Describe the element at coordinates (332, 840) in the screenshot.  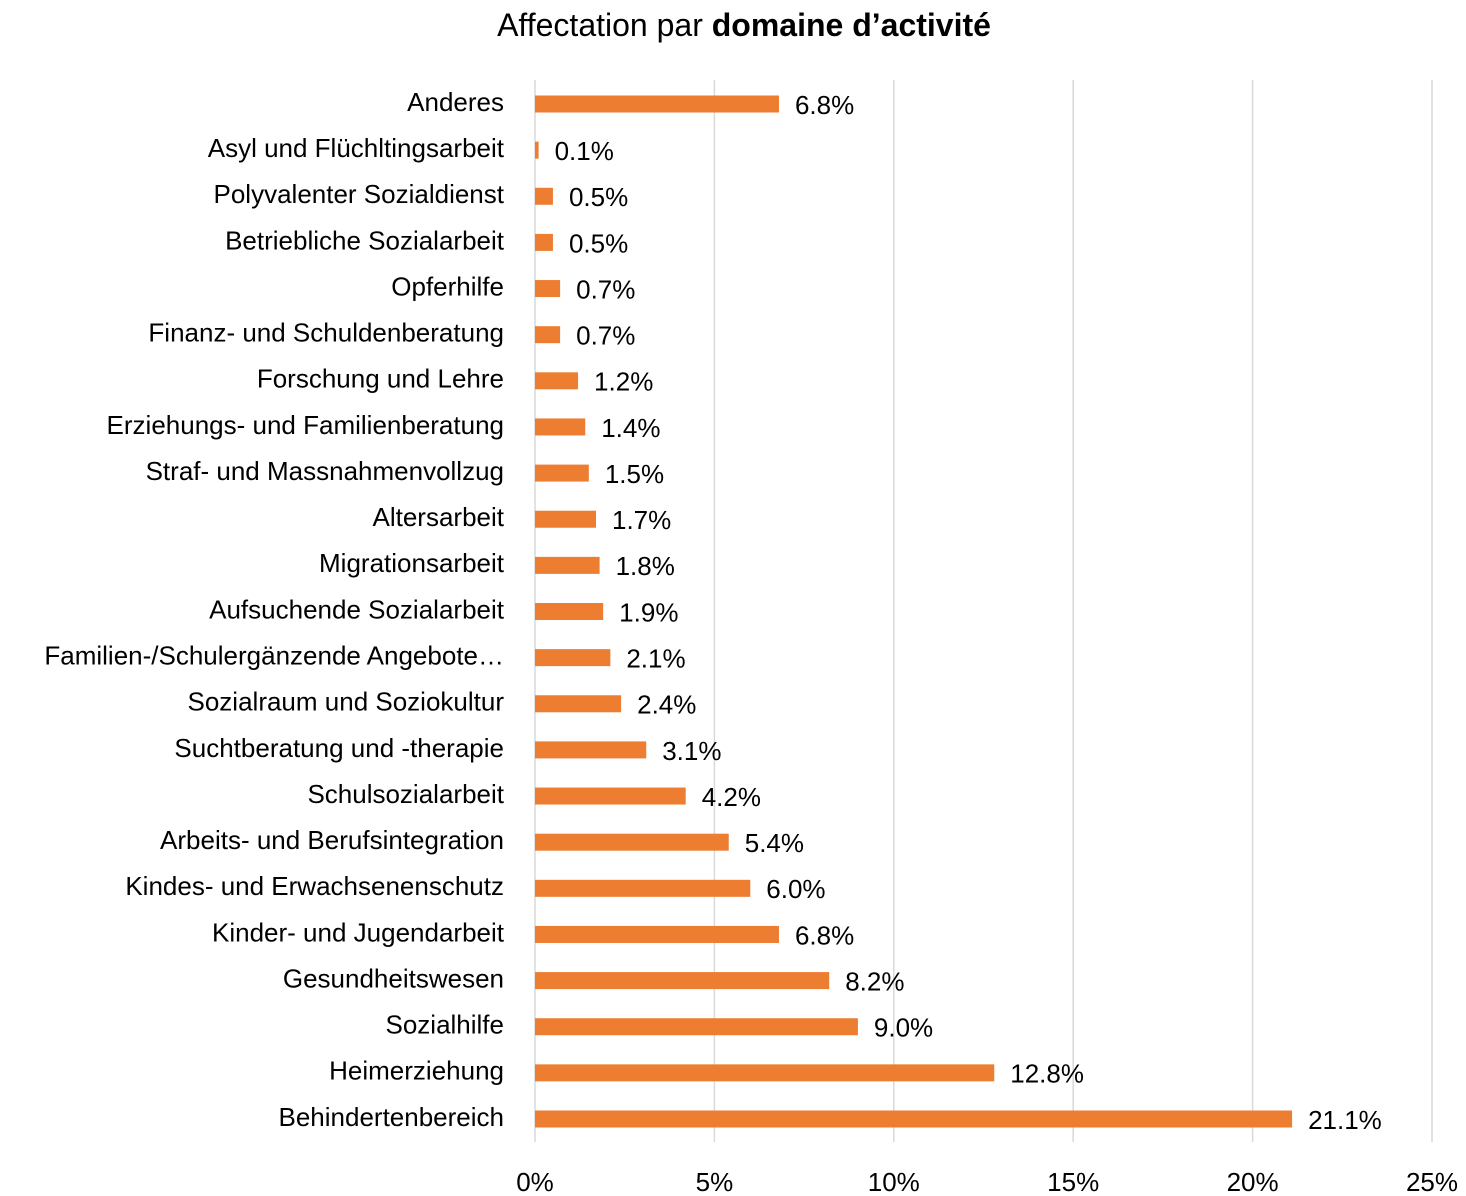
I see `y-tick-label: Arbeits- und Berufsintegration` at that location.